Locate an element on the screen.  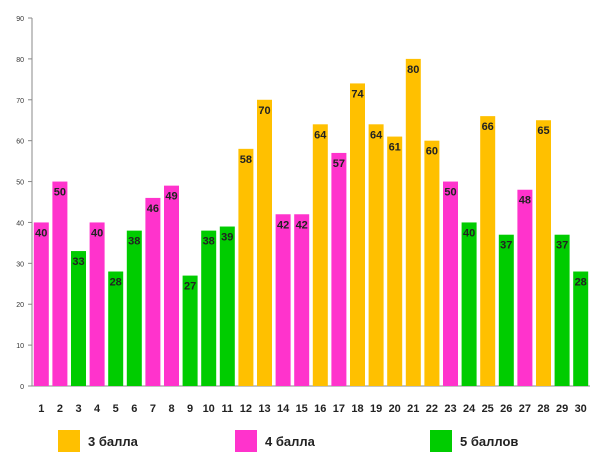
y-tick-label: 90 is located at coordinates (20, 19).